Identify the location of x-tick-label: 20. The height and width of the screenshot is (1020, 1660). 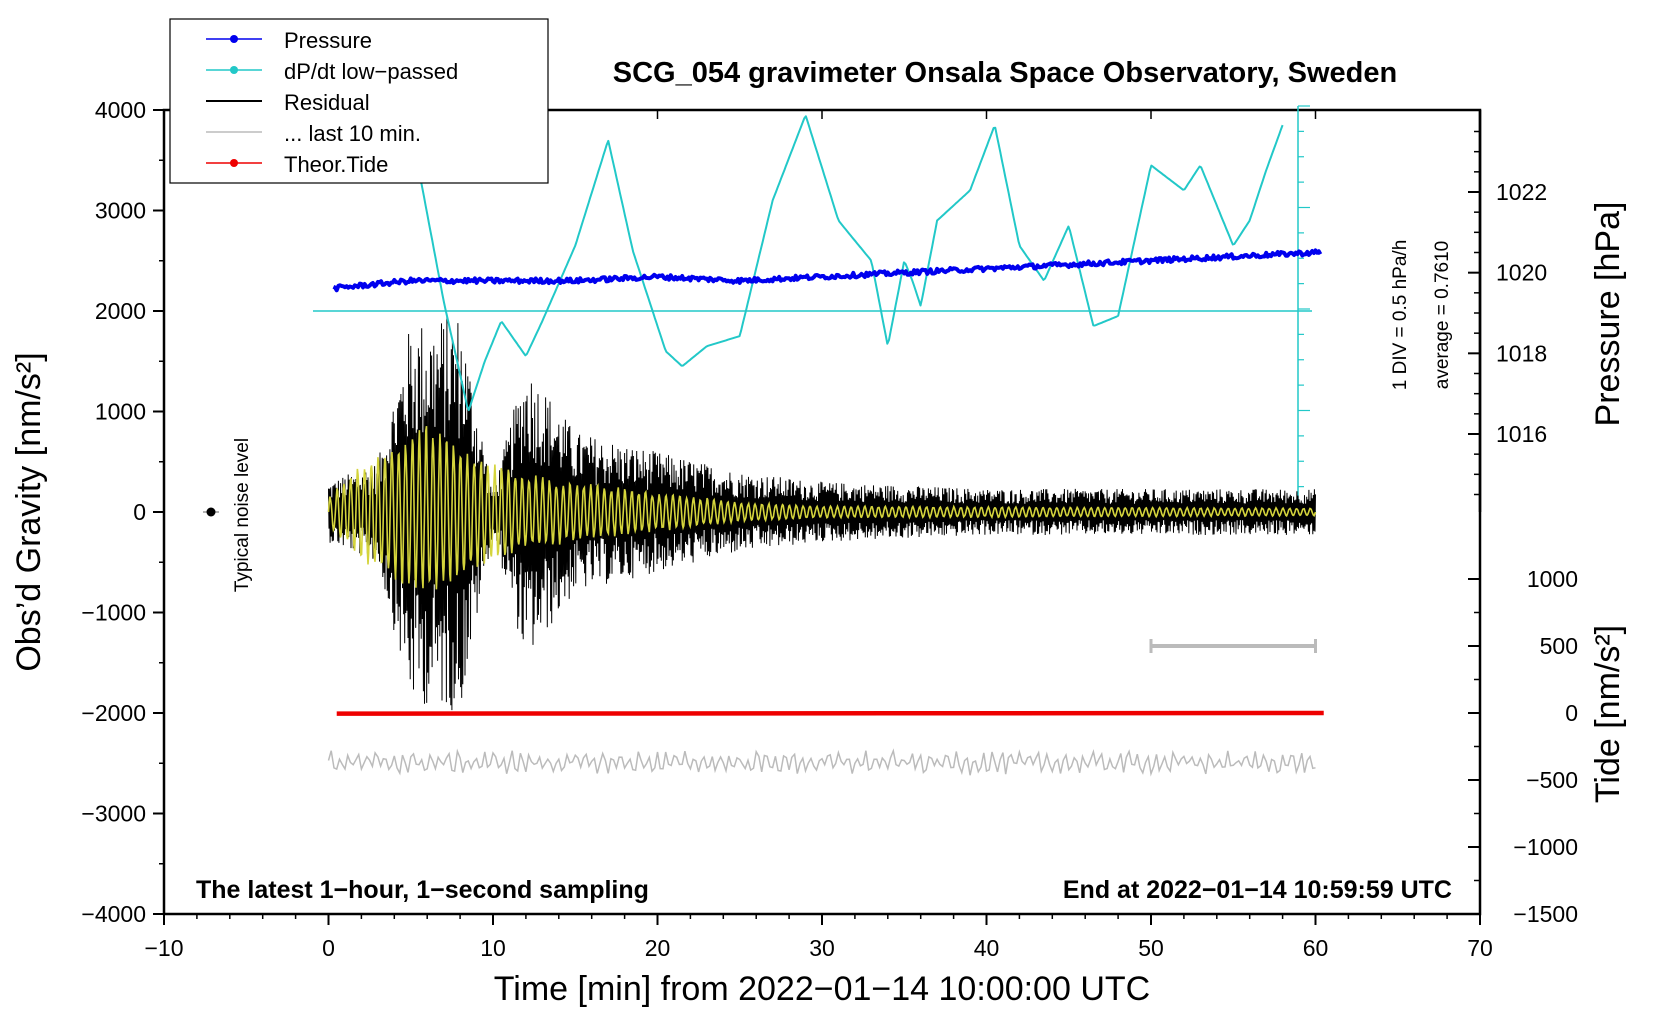
(658, 948).